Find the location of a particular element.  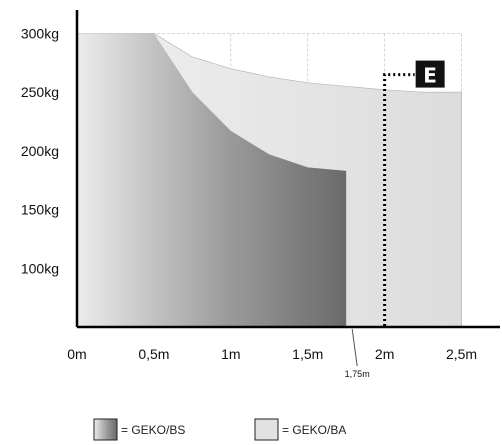

y-tick-label-0: 100kg is located at coordinates (40, 268).